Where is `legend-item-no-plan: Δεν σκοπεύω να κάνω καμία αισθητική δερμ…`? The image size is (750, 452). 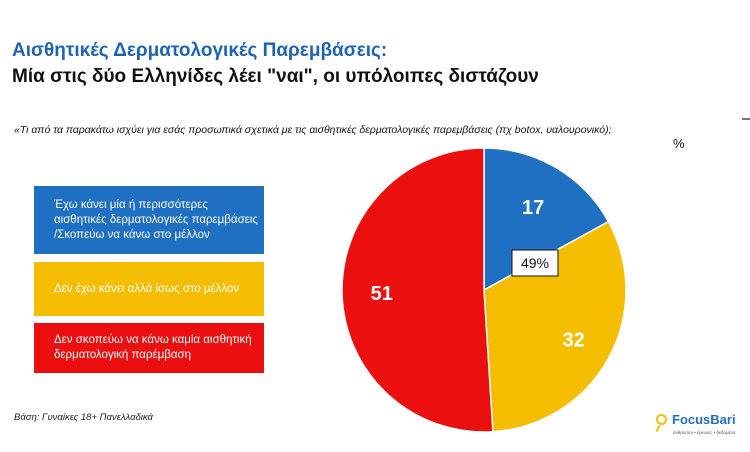 legend-item-no-plan: Δεν σκοπεύω να κάνω καμία αισθητική δερμ… is located at coordinates (149, 348).